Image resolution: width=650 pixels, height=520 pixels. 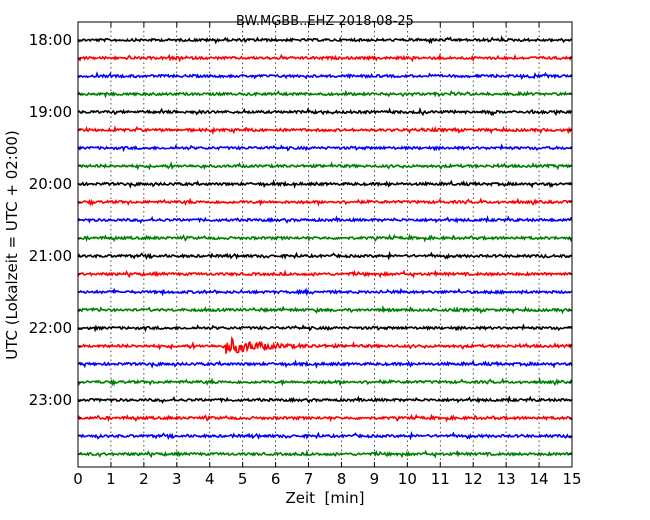 I want to click on y-tick-label: 21:00, so click(x=50, y=256).